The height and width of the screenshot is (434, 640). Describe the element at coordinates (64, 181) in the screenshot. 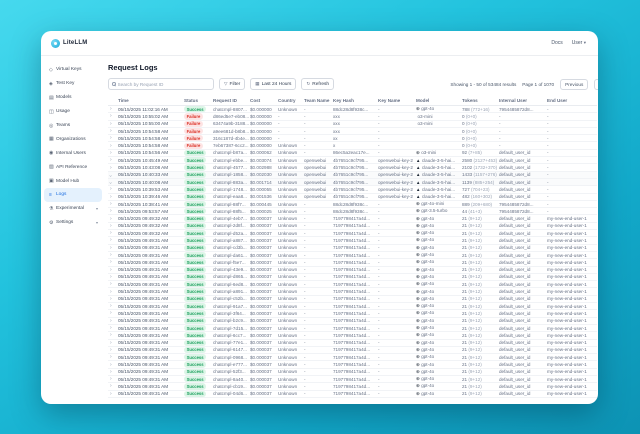

I see `sidebar-item-model-hub: ▣ Model Hub` at that location.